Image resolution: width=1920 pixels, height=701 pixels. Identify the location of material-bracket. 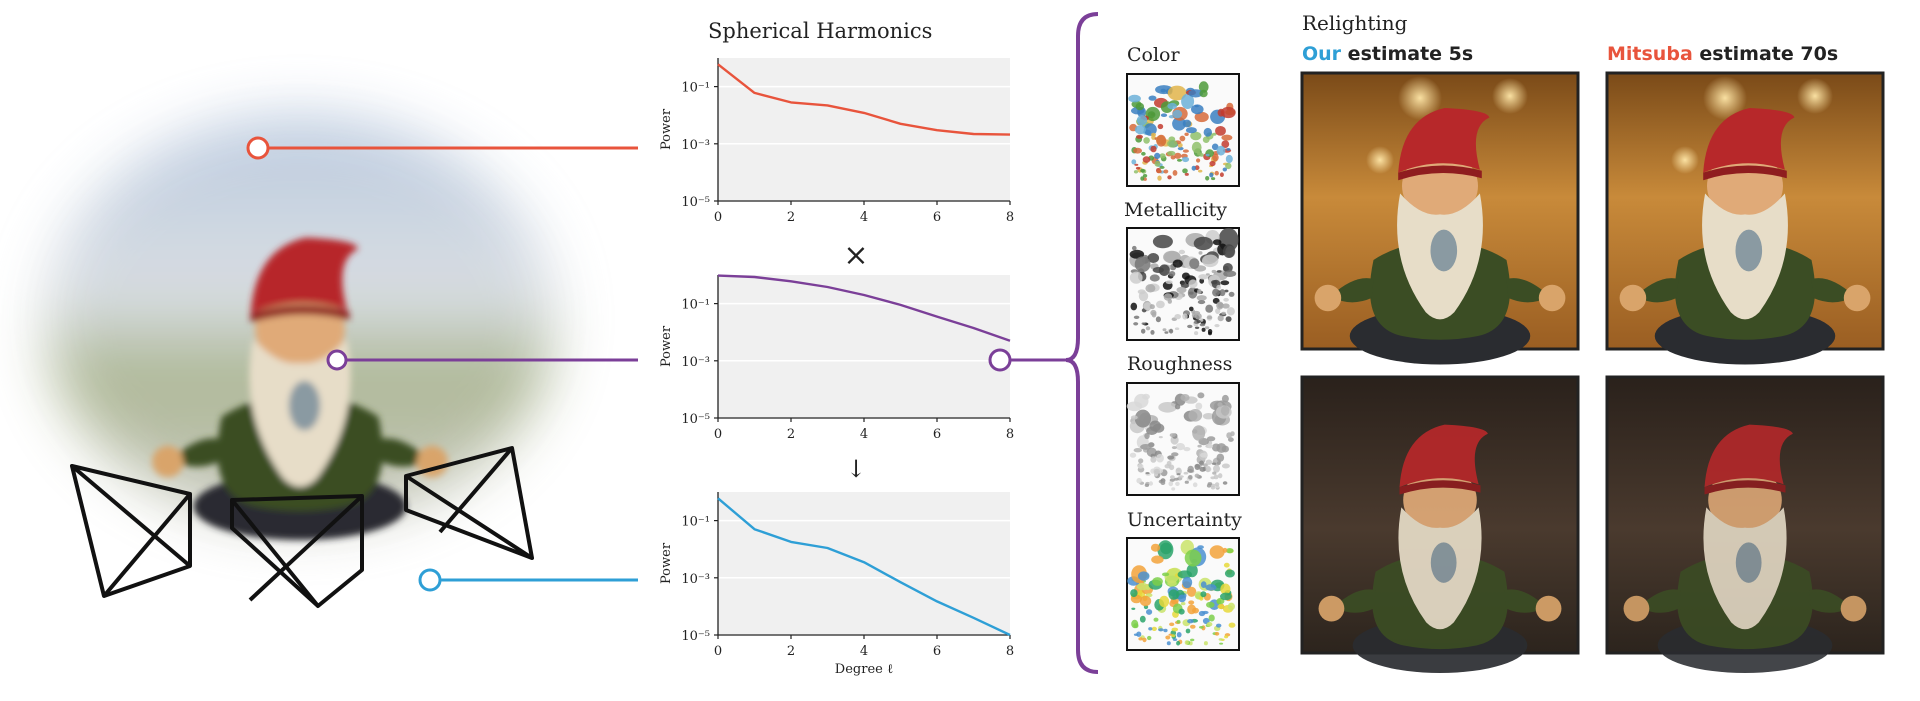
(1082, 343).